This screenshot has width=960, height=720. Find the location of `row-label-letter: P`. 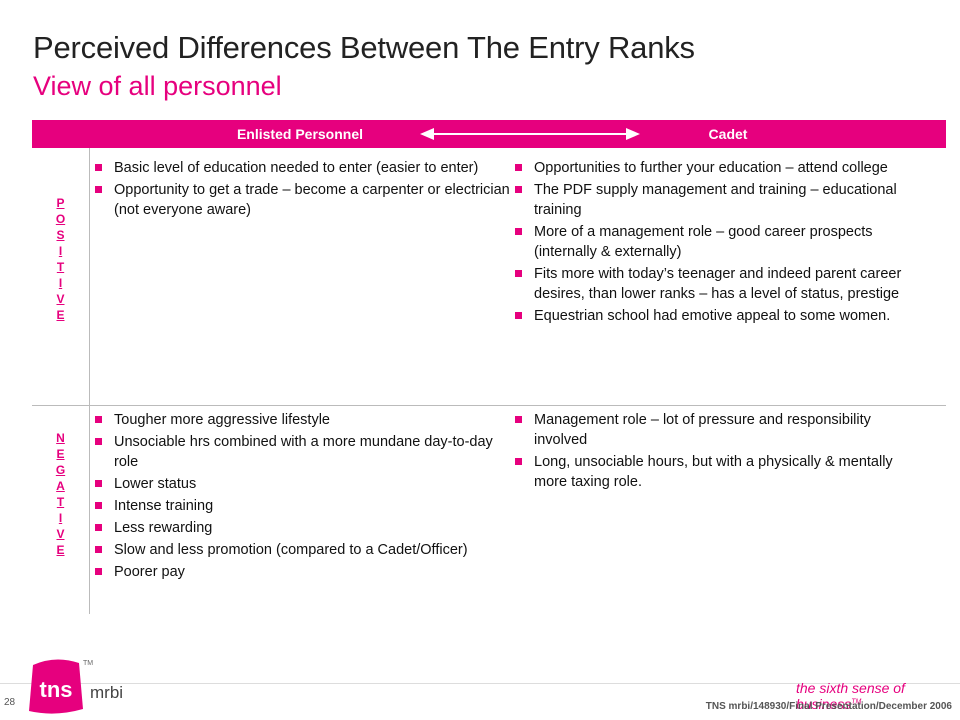

row-label-letter: P is located at coordinates (60, 203).